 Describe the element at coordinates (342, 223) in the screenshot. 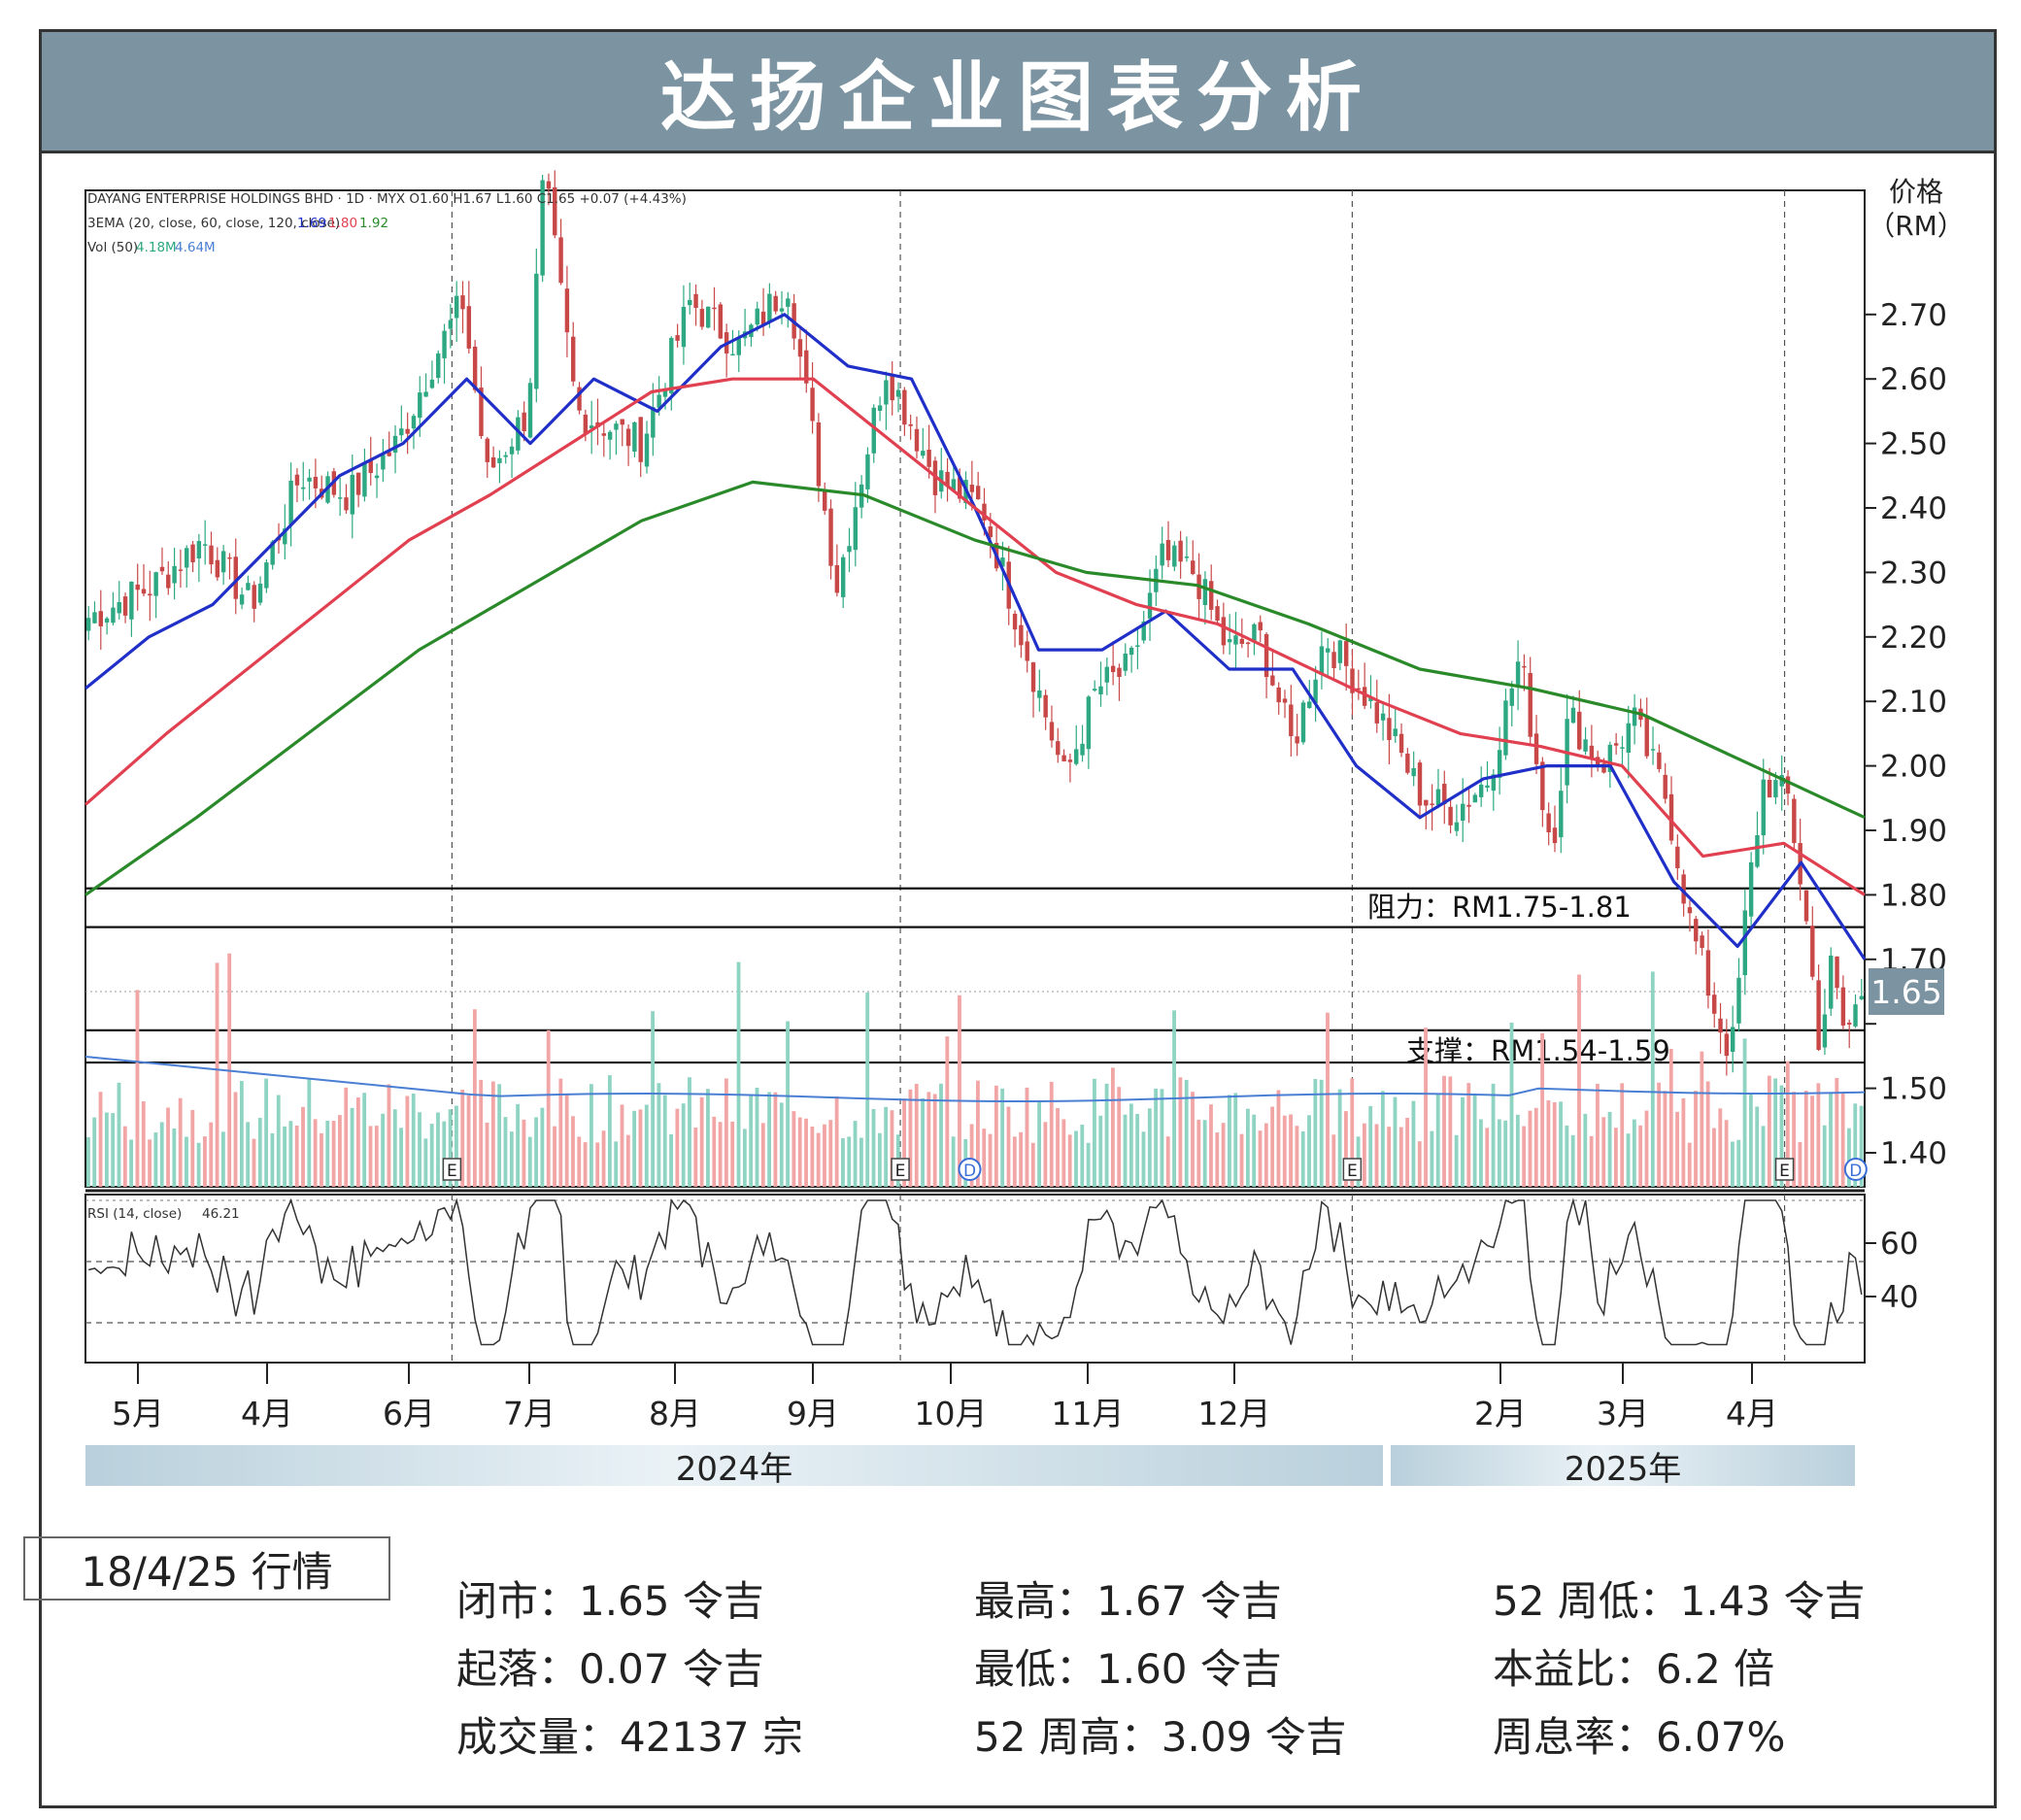

I see `ema60-value: 1.80` at that location.